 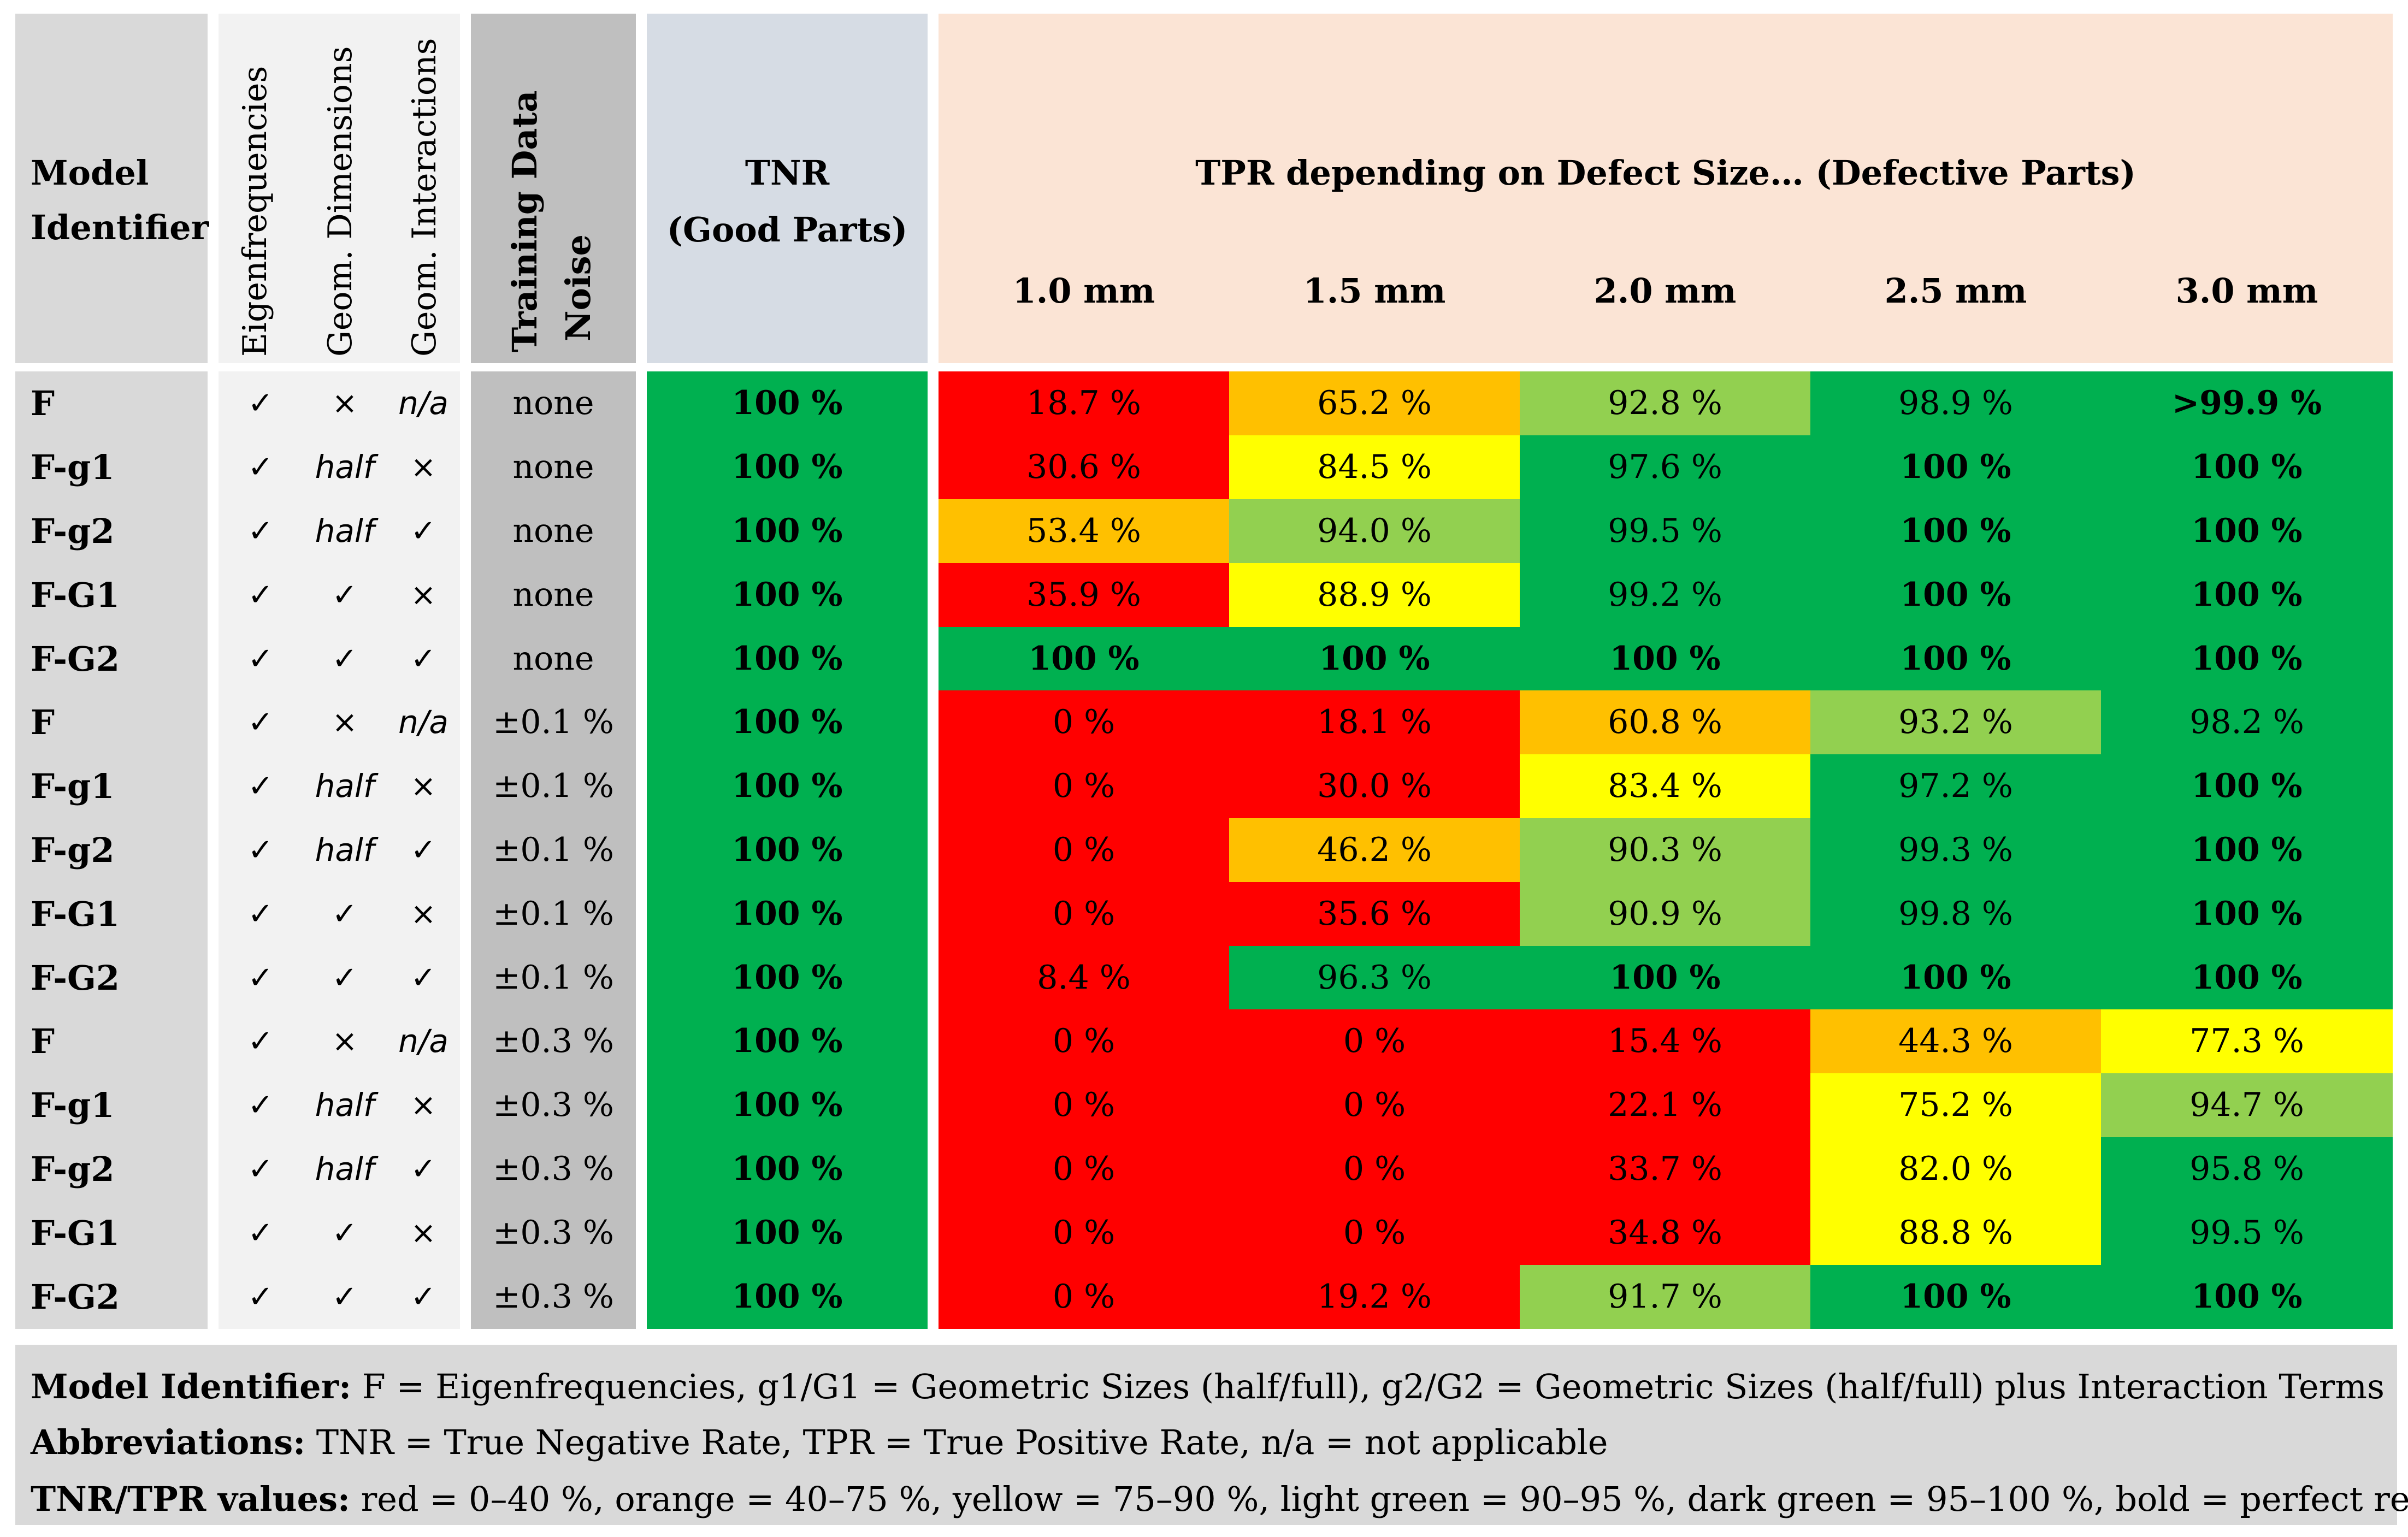 I want to click on tpr-cell: 90.9 %, so click(x=1665, y=914).